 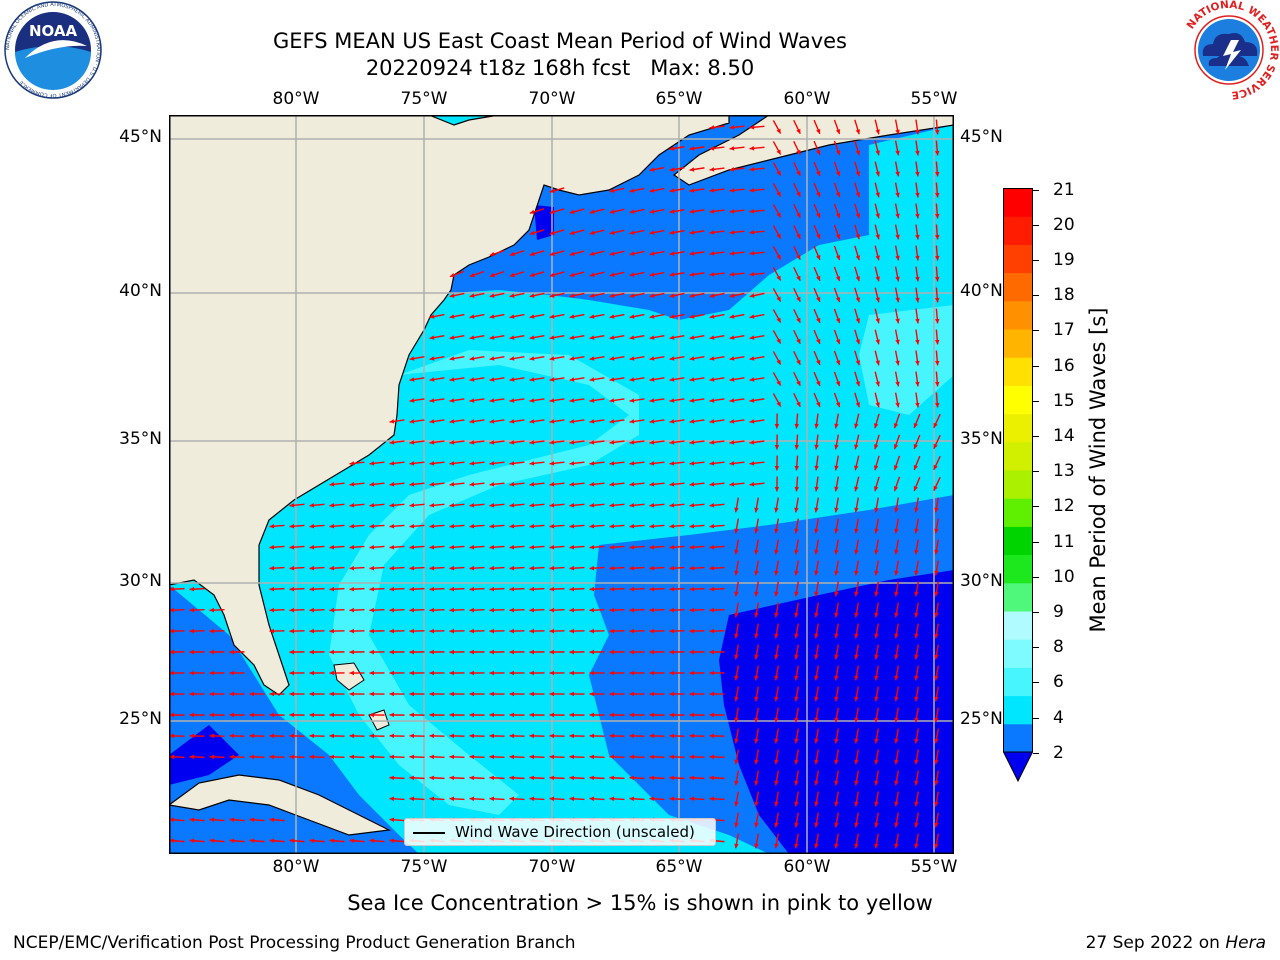 I want to click on colorbar-label: 16, so click(x=1064, y=366).